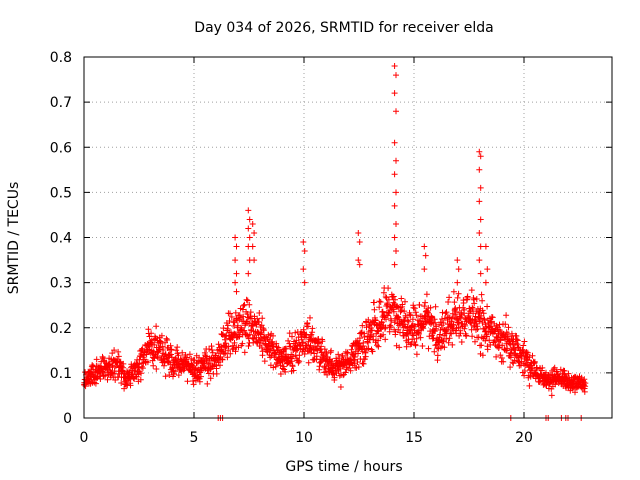 The height and width of the screenshot is (480, 640). Describe the element at coordinates (84, 438) in the screenshot. I see `x-tick-label: 0` at that location.